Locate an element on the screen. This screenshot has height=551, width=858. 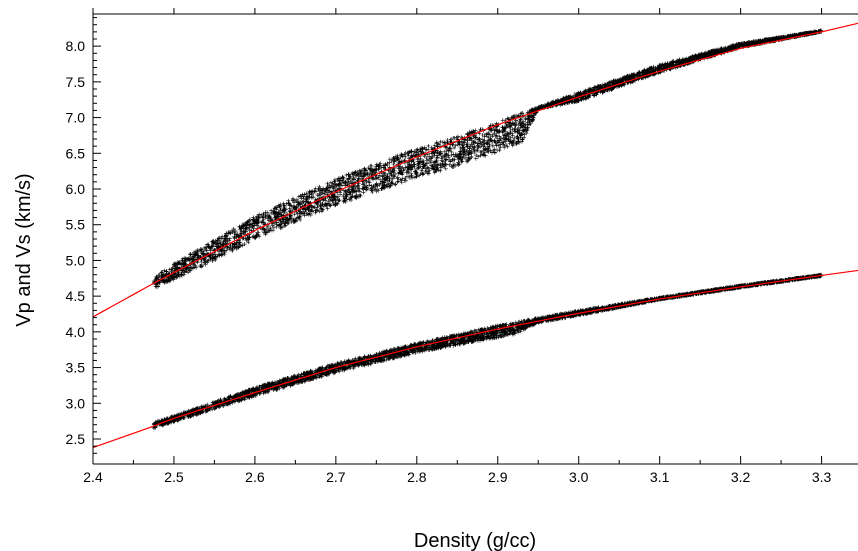
x-tick-label: 3.3 is located at coordinates (822, 477).